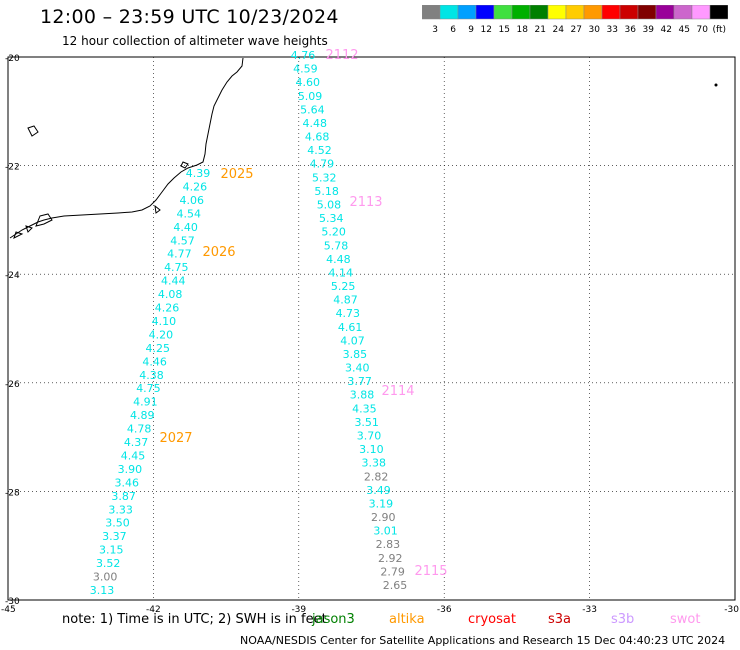 This screenshot has height=650, width=740. I want to click on legend-swatch, so click(718, 12).